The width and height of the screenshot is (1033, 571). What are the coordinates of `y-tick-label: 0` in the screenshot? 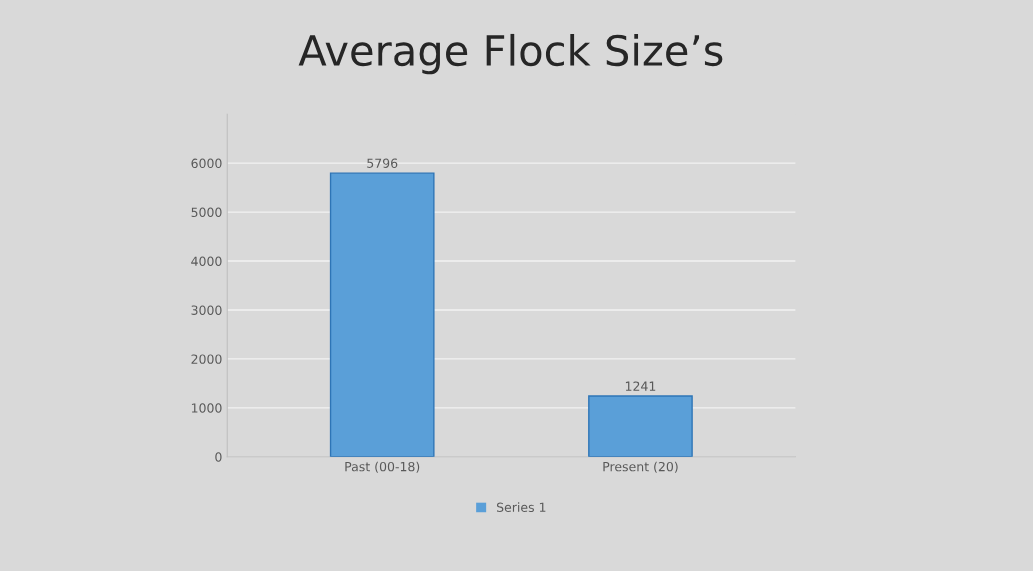 It's located at (218, 457).